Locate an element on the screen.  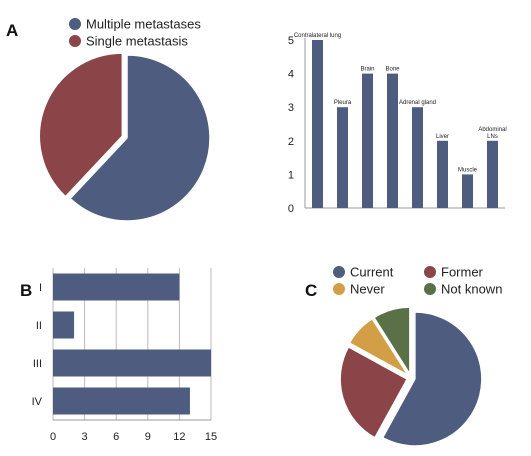
pie-slice-former is located at coordinates (374, 392).